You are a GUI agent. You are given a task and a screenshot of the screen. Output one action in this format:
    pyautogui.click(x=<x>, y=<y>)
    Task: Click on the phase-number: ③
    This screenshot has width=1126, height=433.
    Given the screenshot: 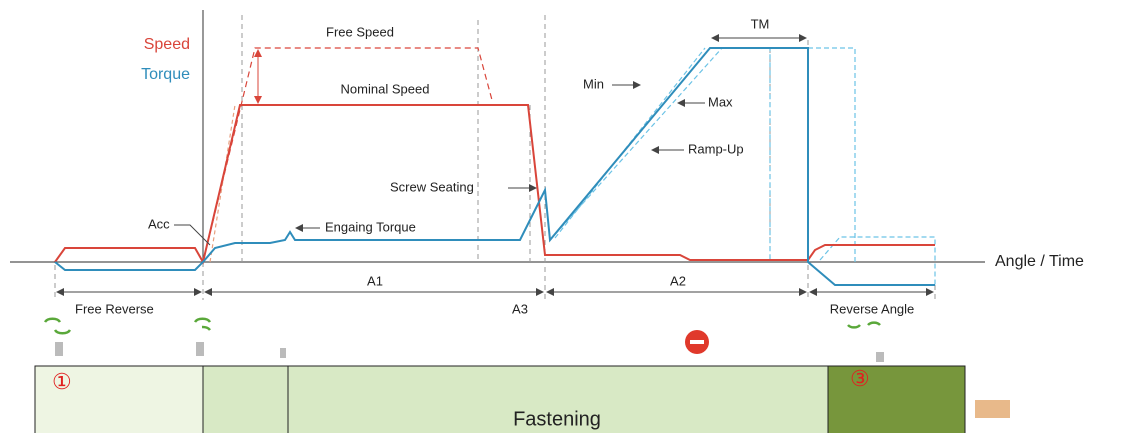 What is the action you would take?
    pyautogui.click(x=860, y=379)
    